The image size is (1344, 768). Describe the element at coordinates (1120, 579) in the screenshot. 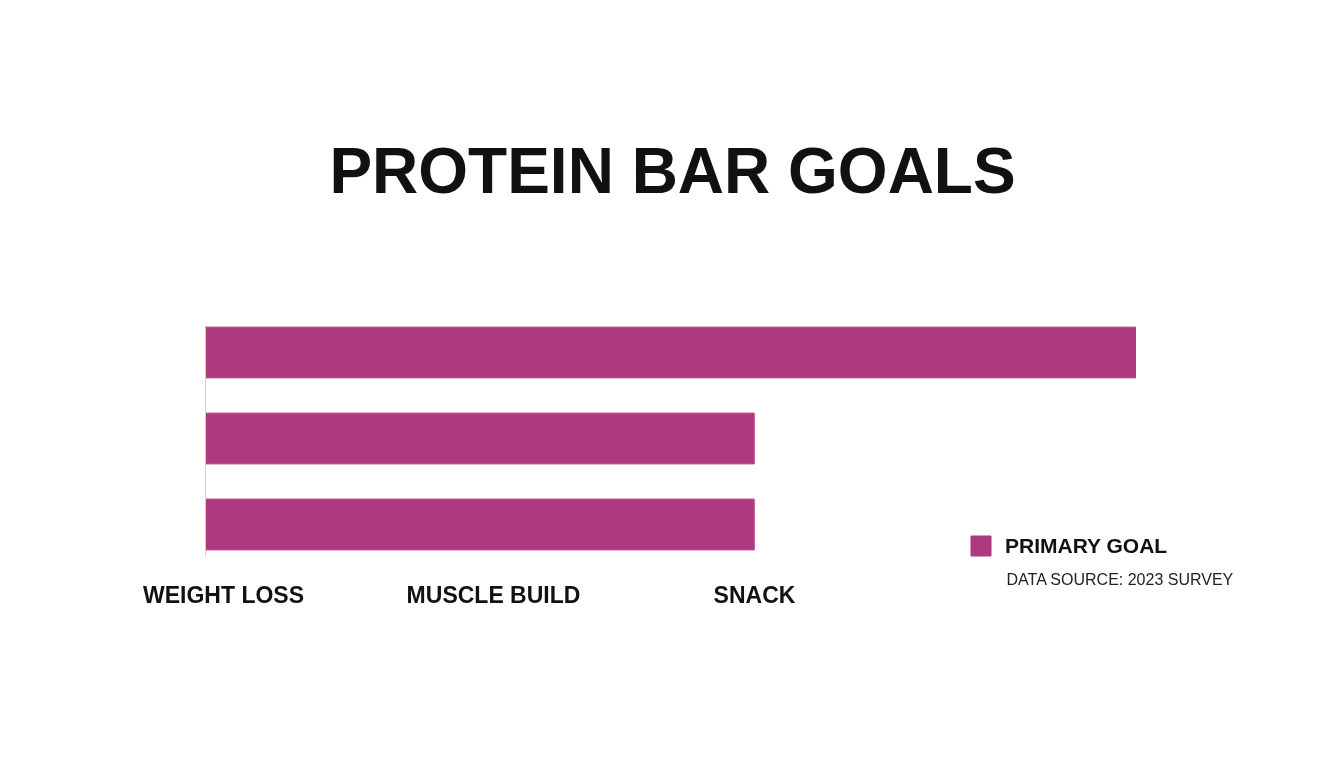

I see `source-note: DATA SOURCE: 2023 SURVEY` at that location.